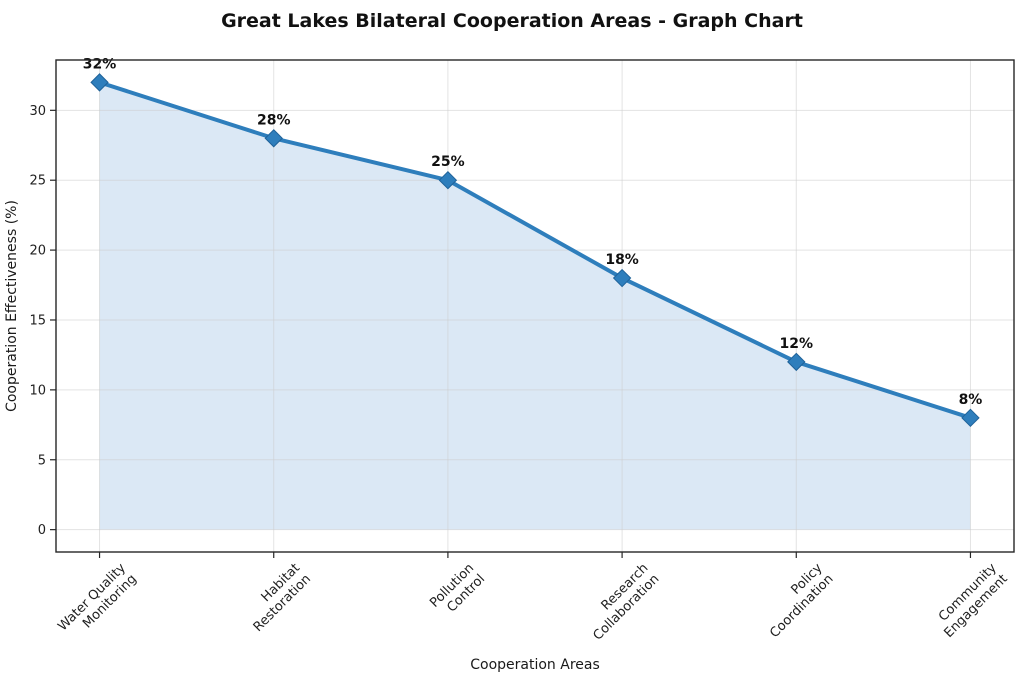  What do you see at coordinates (448, 162) in the screenshot?
I see `data-point-label: 25%` at bounding box center [448, 162].